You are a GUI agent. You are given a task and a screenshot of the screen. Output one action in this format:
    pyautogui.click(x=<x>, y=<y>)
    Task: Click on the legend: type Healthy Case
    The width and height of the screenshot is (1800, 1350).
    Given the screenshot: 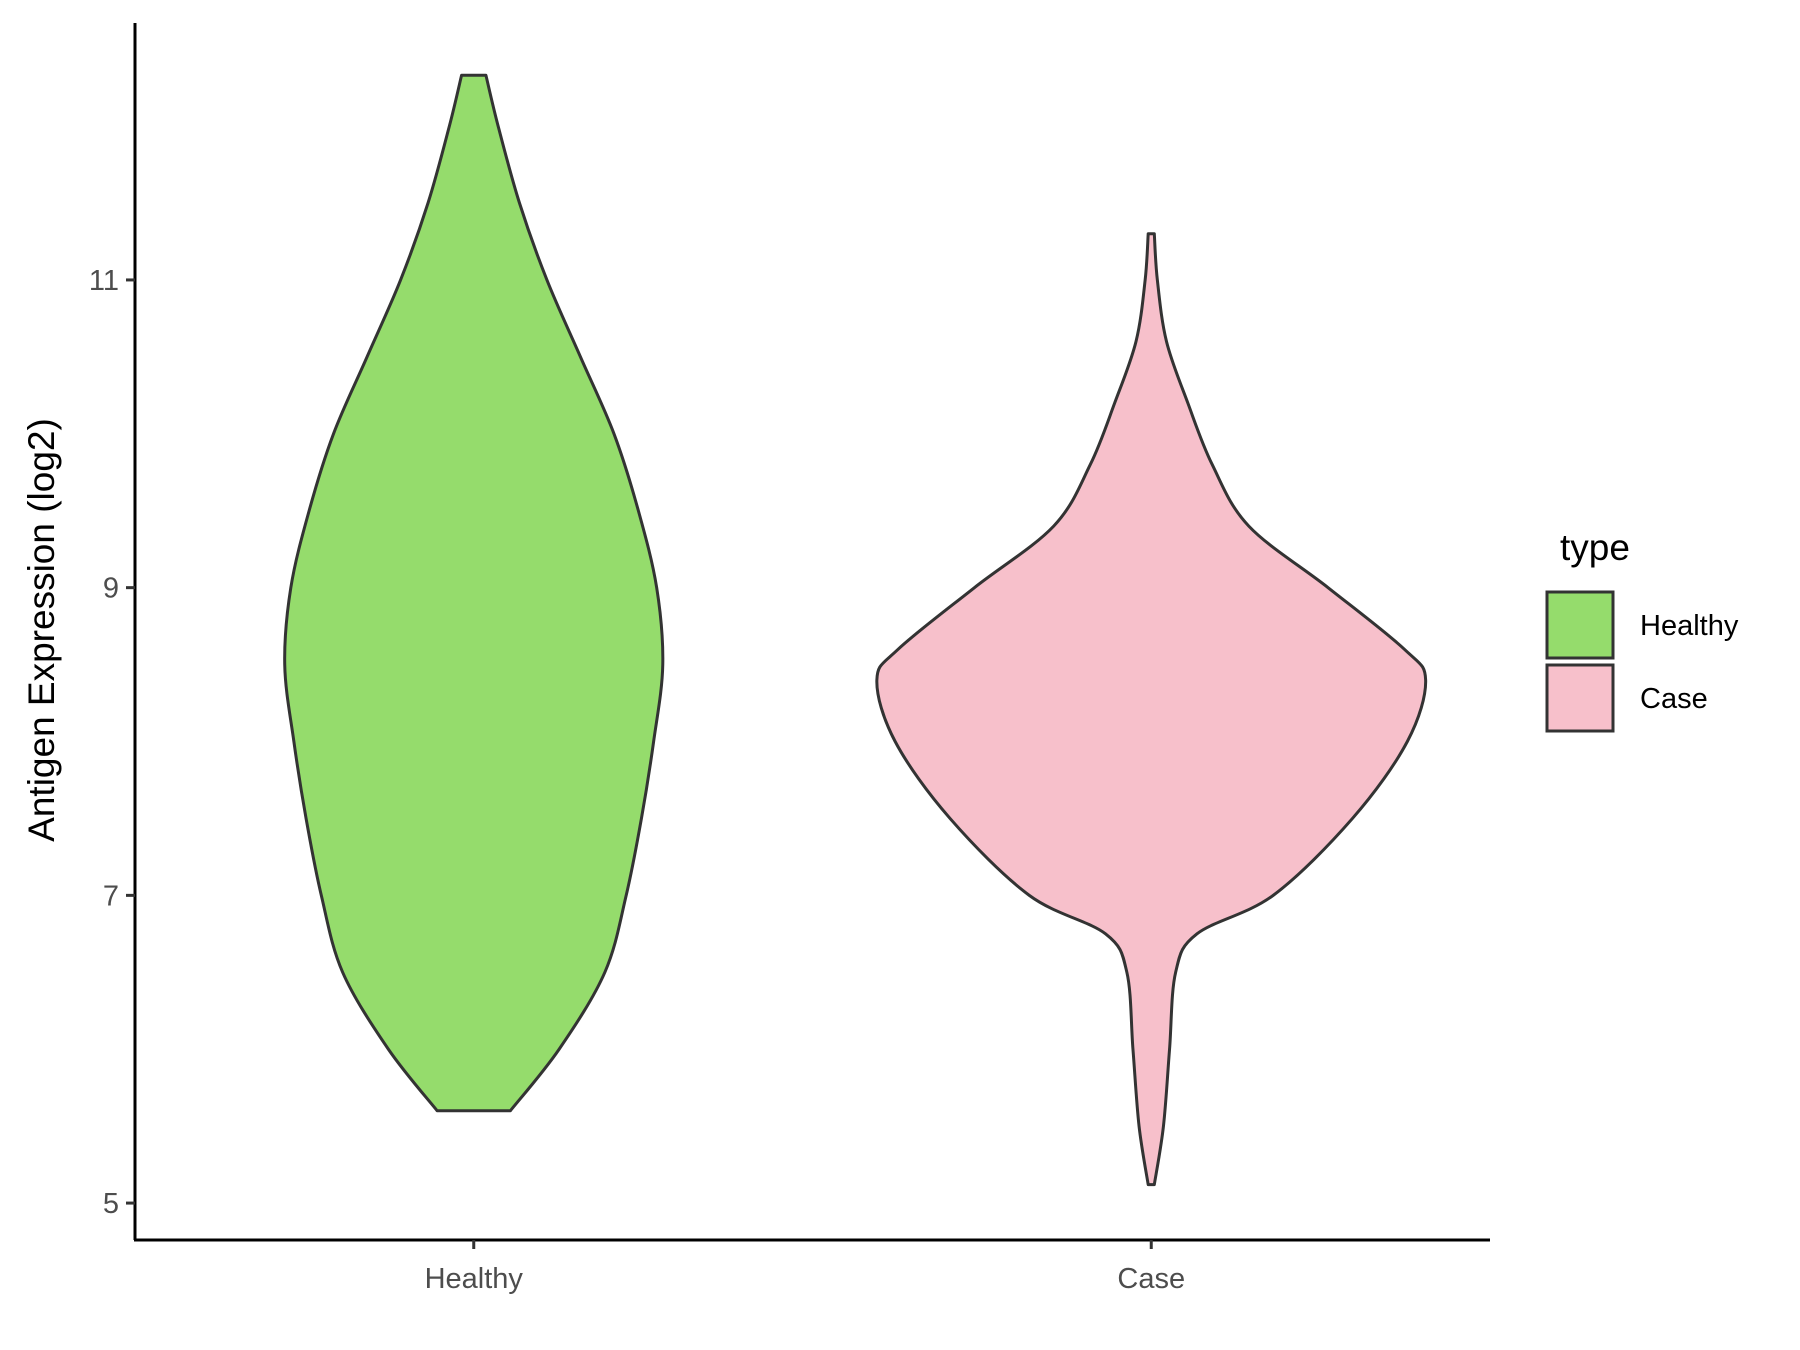 What is the action you would take?
    pyautogui.click(x=1642, y=630)
    